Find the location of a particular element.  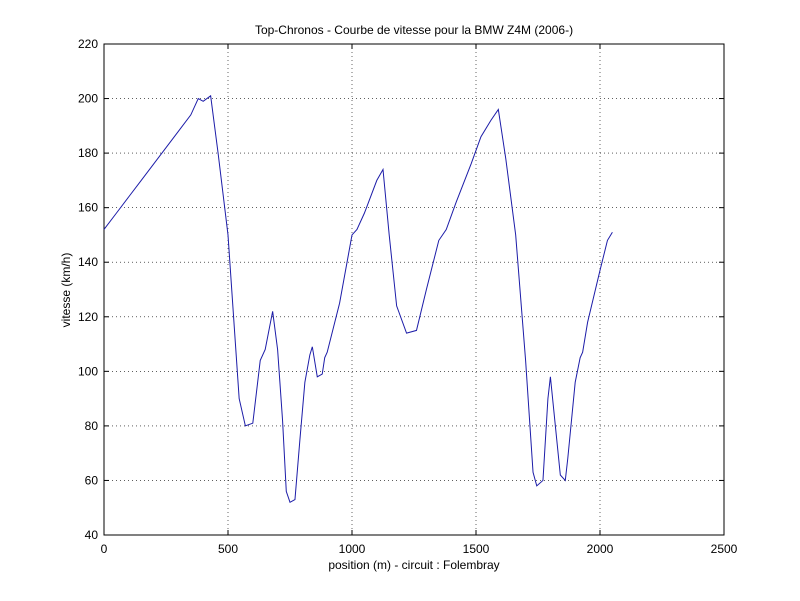

y-tick-label: 140 is located at coordinates (88, 262).